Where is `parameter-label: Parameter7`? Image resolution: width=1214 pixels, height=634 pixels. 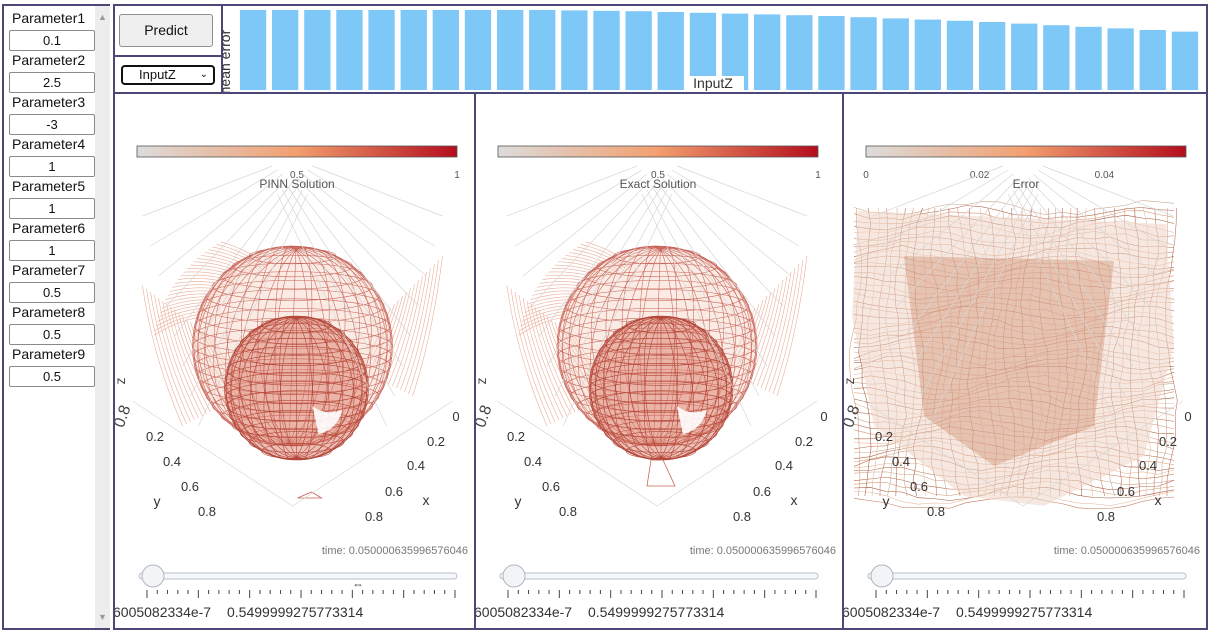 parameter-label: Parameter7 is located at coordinates (49, 270).